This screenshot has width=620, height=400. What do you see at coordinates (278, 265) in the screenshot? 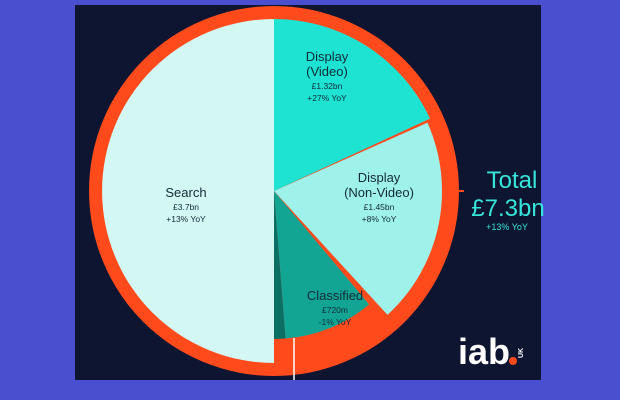
I see `pie-slice-other` at bounding box center [278, 265].